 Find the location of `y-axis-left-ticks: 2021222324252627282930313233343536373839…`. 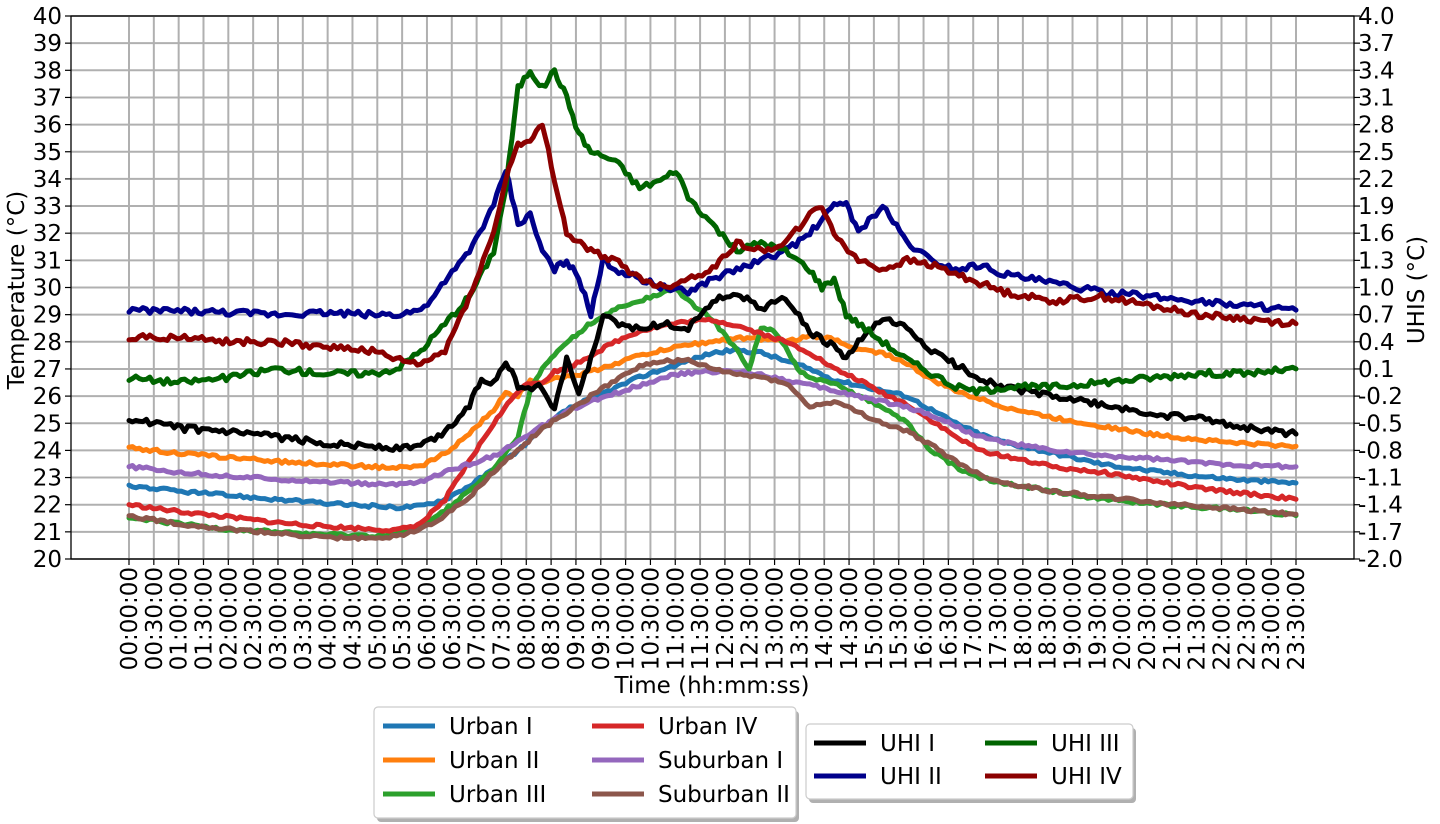

y-axis-left-ticks: 2021222324252627282930313233343536373839… is located at coordinates (52, 288).